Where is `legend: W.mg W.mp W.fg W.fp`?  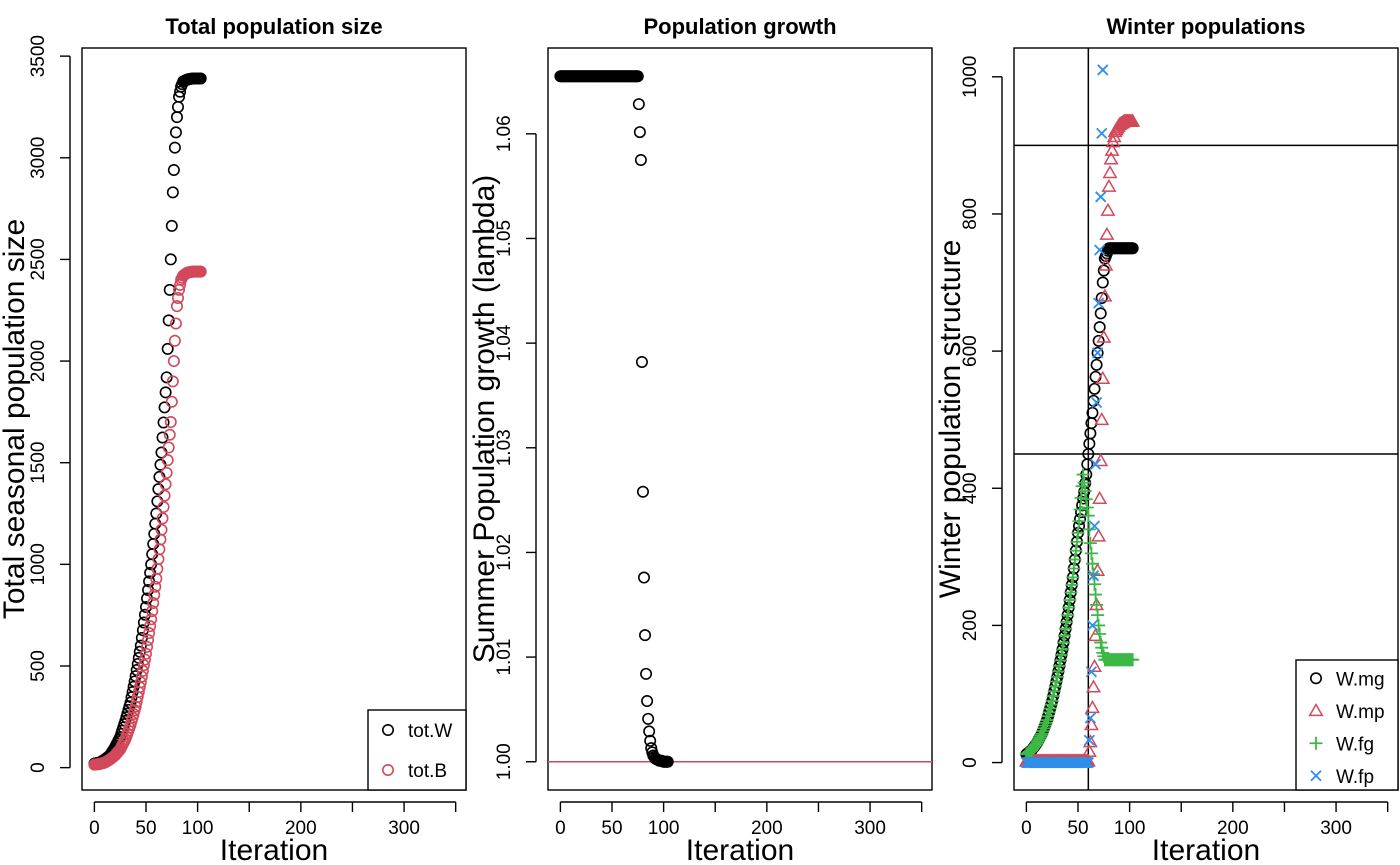 legend: W.mg W.mp W.fg W.fp is located at coordinates (1347, 725).